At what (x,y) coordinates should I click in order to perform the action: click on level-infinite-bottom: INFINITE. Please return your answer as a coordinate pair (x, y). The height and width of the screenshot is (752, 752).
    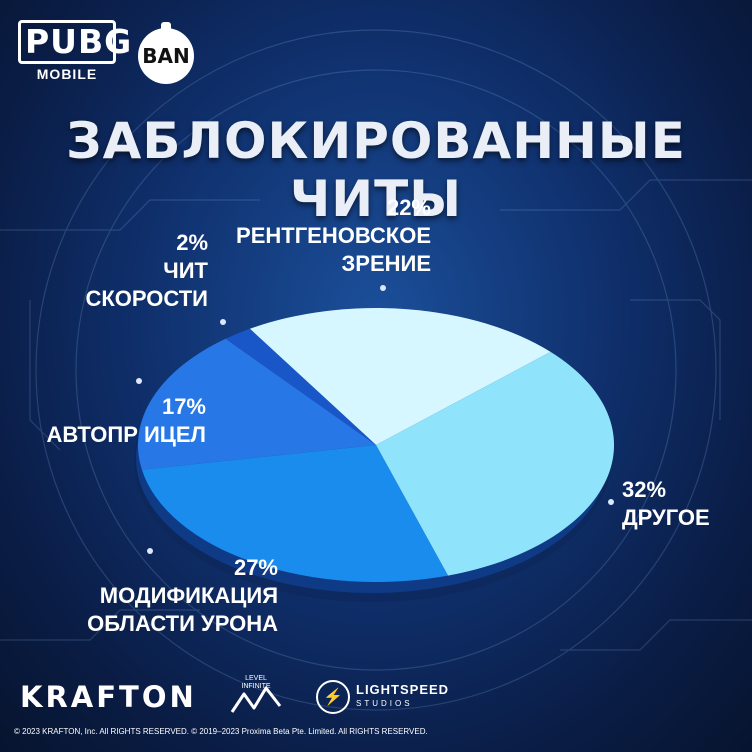
    Looking at the image, I should click on (255, 686).